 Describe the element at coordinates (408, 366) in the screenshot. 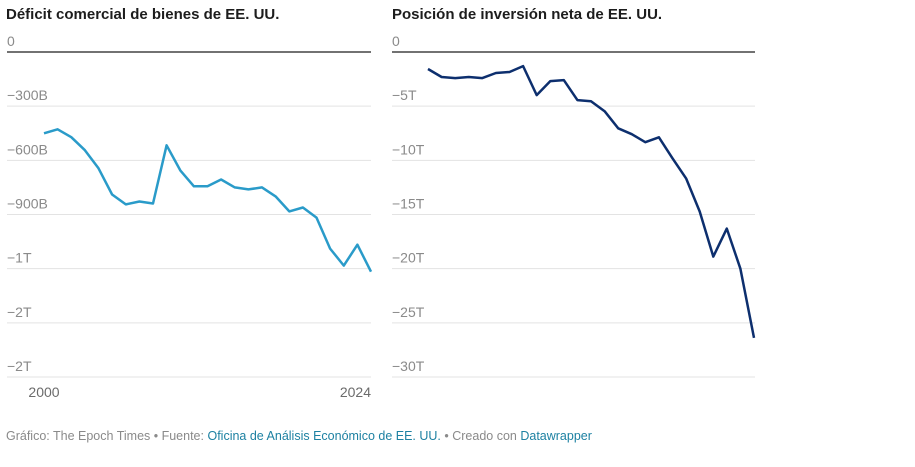

I see `y-tick-label: −30T` at that location.